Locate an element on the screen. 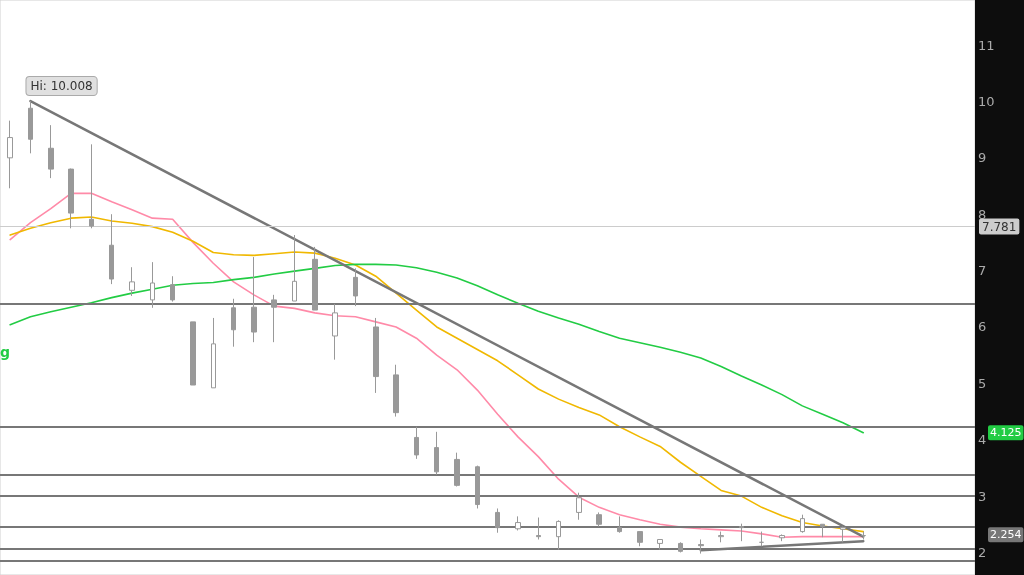 The width and height of the screenshot is (1024, 575). y-tick-label: 2 is located at coordinates (982, 552).